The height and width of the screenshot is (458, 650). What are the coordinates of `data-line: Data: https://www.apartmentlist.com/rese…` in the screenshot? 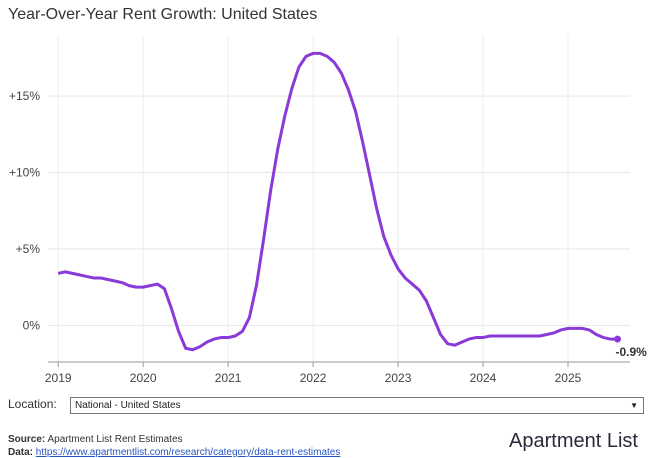 It's located at (174, 452).